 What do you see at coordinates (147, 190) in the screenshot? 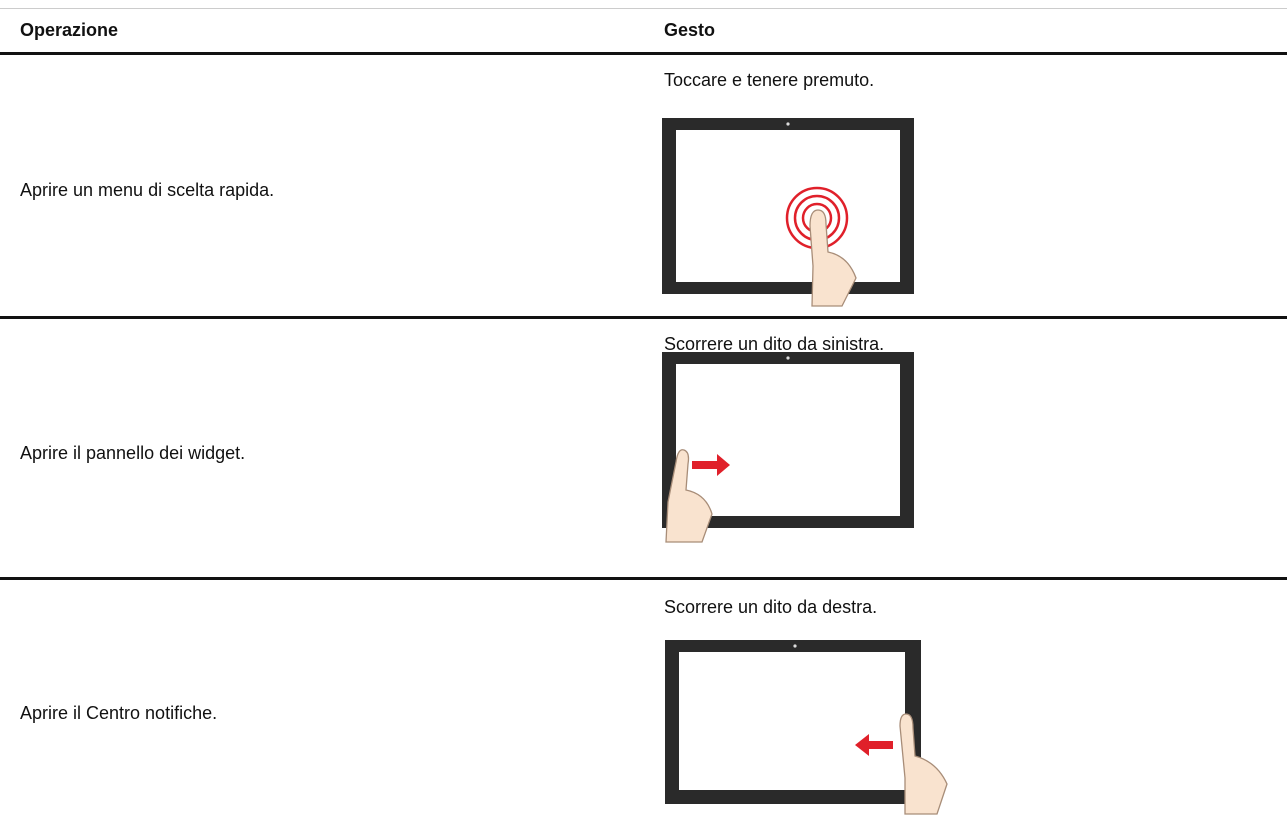
I see `operation-cell: Aprire un menu di scelta rapida.` at bounding box center [147, 190].